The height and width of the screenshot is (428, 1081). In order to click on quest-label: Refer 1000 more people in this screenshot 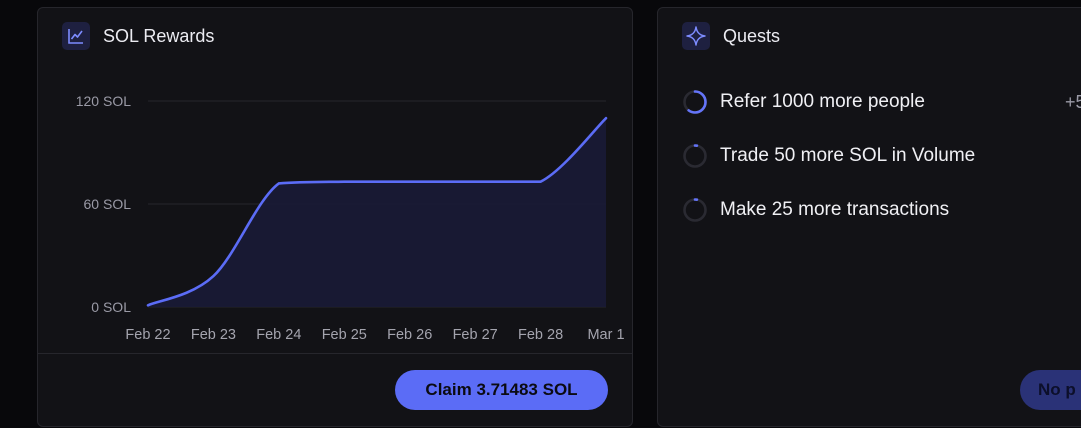, I will do `click(822, 101)`.